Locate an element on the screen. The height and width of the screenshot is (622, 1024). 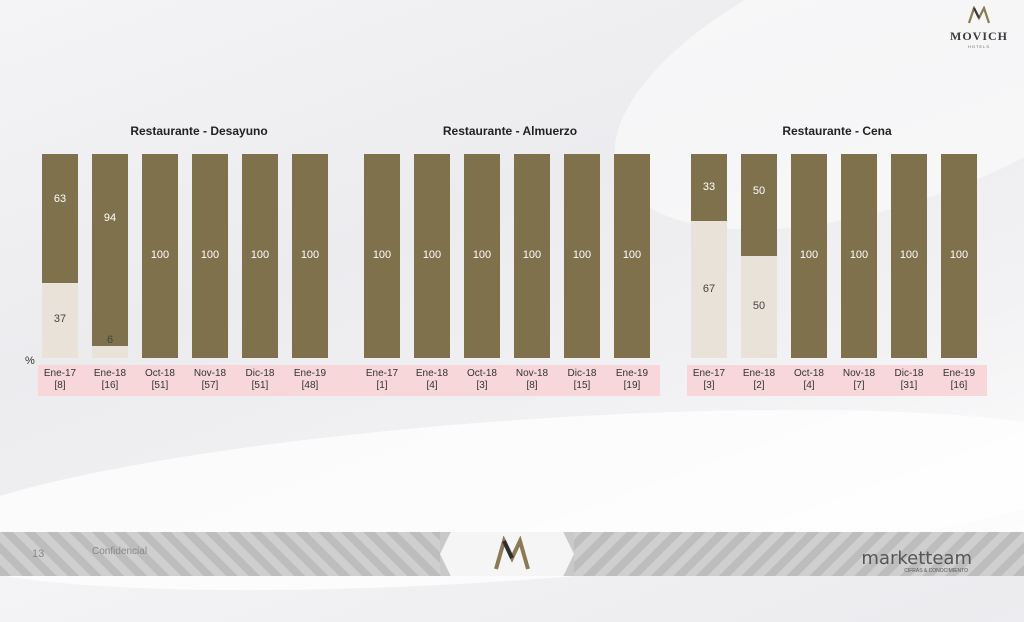
chart-title: Restaurante - Almuerzo is located at coordinates (510, 131).